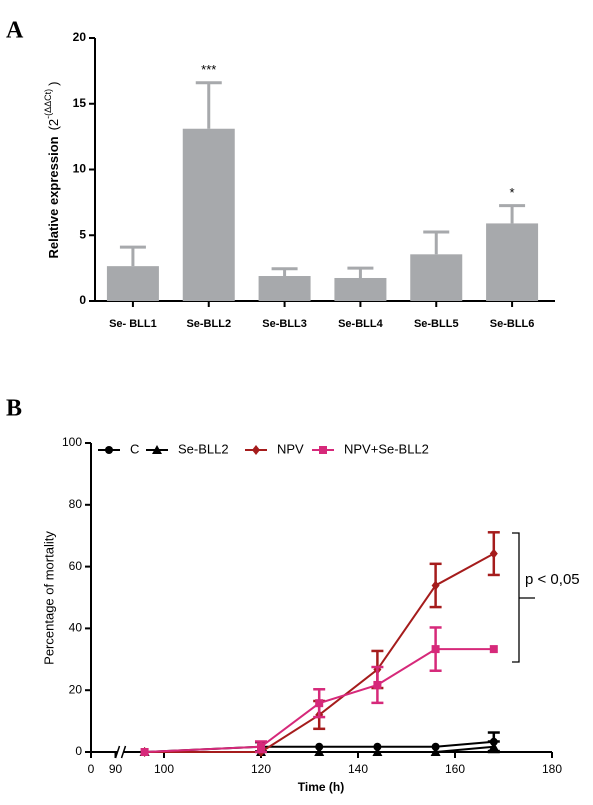 The height and width of the screenshot is (805, 593). I want to click on y-axis-label: Percentage of mortality, so click(48, 598).